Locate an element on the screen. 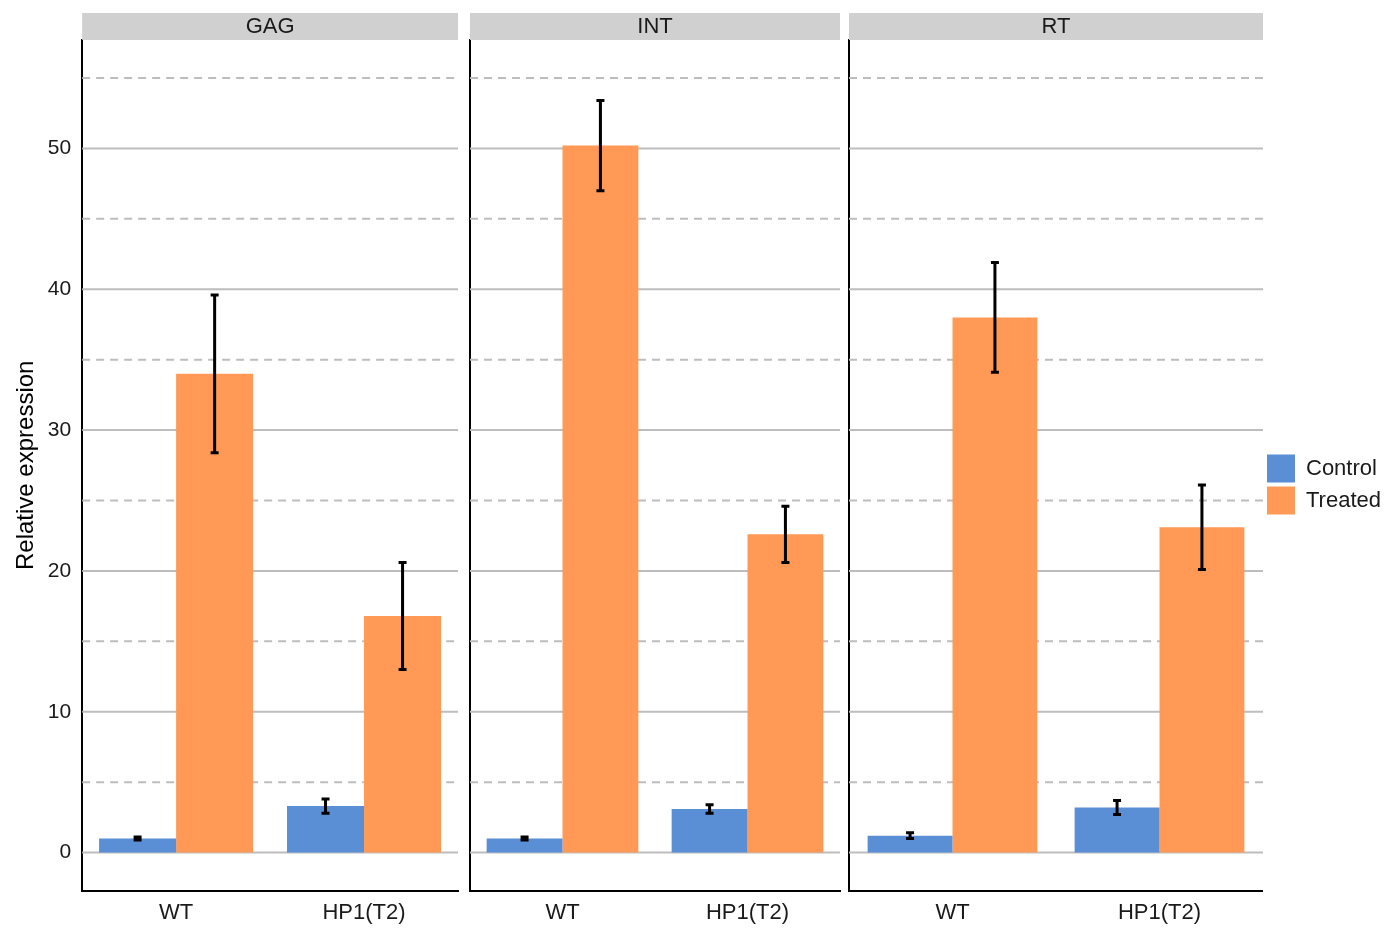 Image resolution: width=1395 pixels, height=935 pixels. legend-label: Control is located at coordinates (1341, 467).